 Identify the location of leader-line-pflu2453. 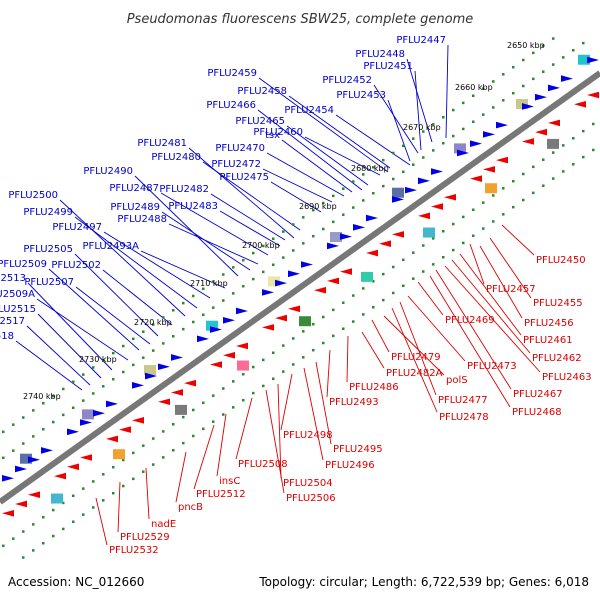
(399, 130).